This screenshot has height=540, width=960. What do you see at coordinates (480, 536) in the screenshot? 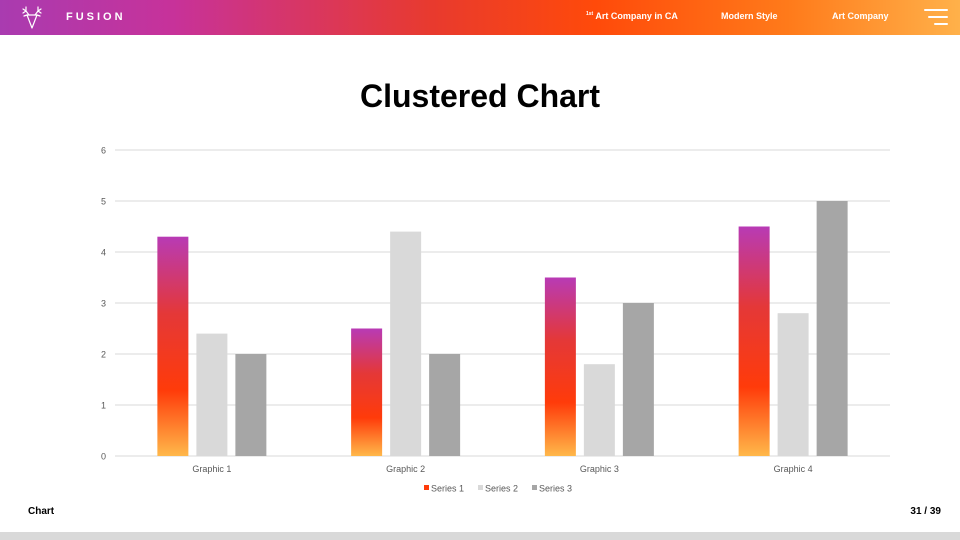
I see `bottom-bar` at bounding box center [480, 536].